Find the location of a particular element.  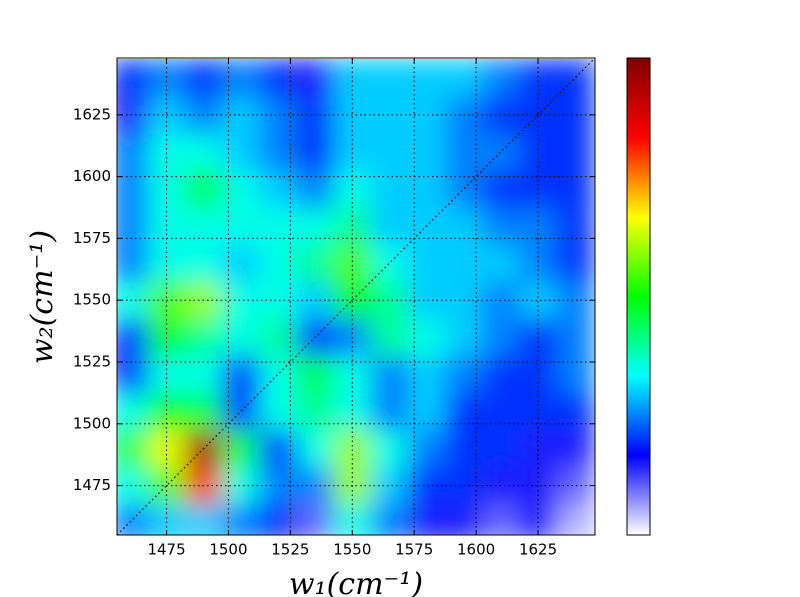

x-tick-label: 1525 is located at coordinates (290, 550).